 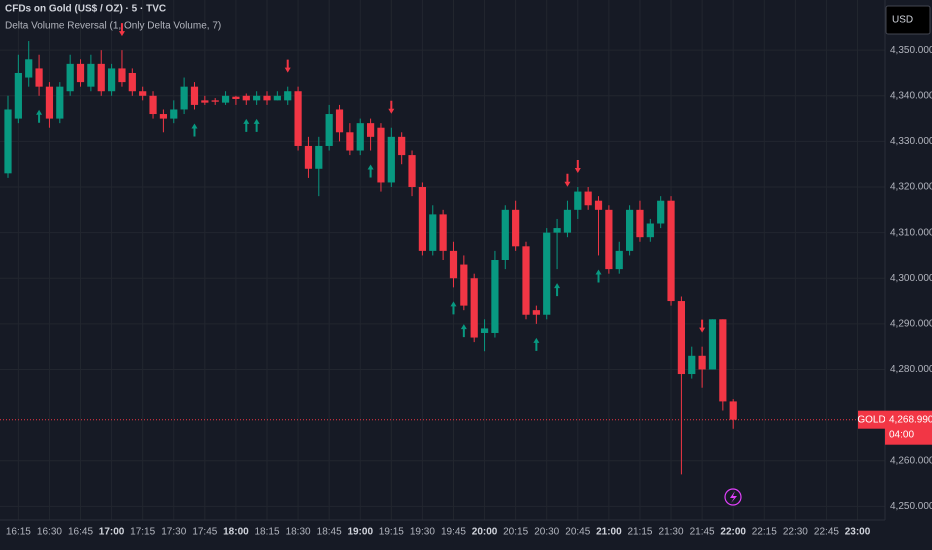 I want to click on y-tick-label: 4,320.000, so click(x=911, y=187).